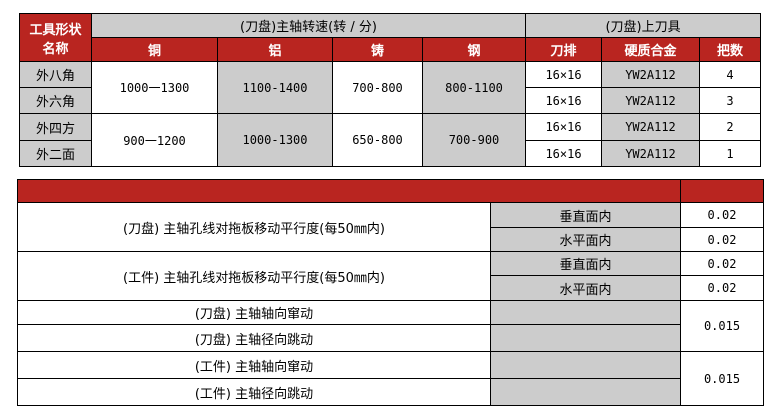 This screenshot has width=783, height=411. Describe the element at coordinates (254, 365) in the screenshot. I see `item-cell: (工件) 主轴轴向窜动` at that location.